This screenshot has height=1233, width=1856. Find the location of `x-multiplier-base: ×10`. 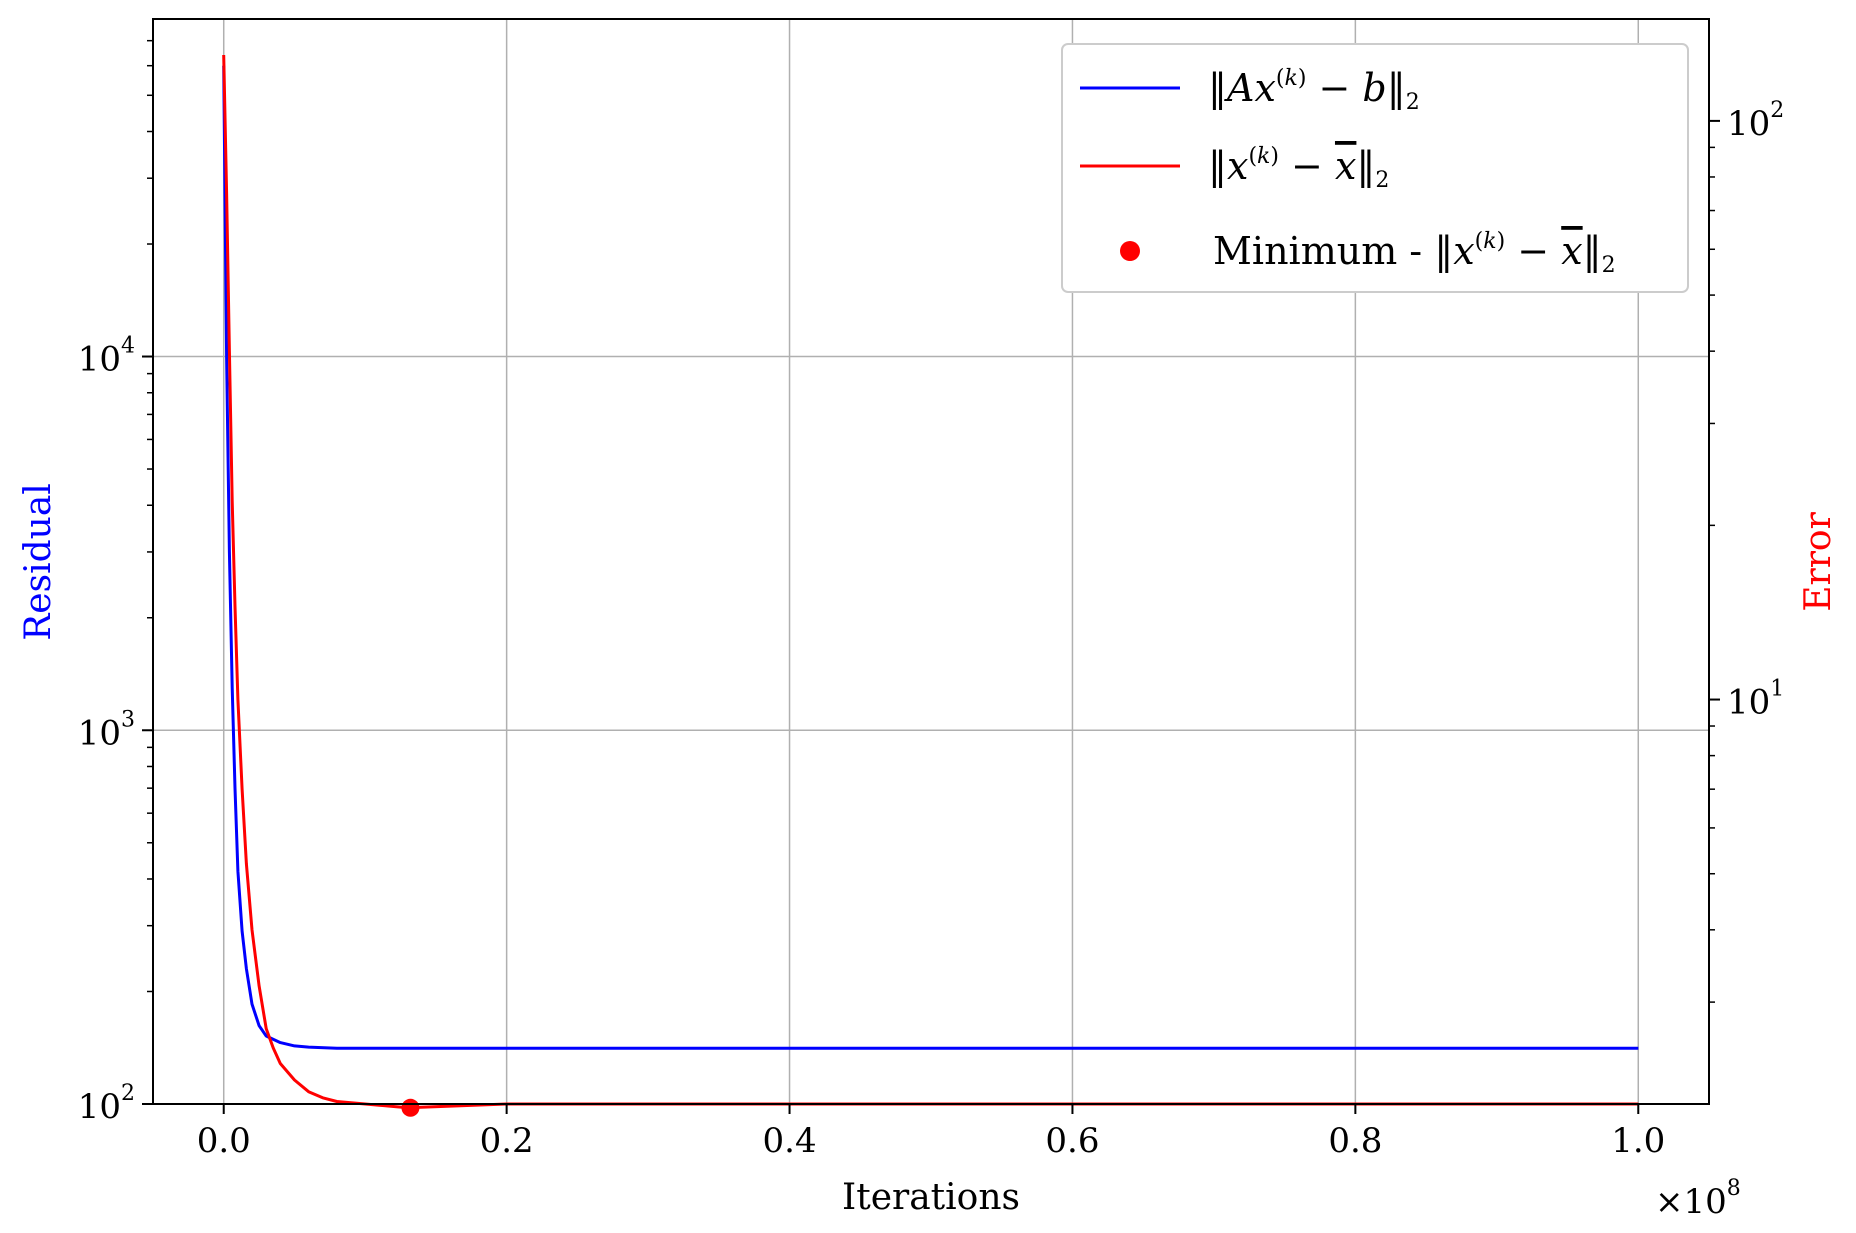

x-multiplier-base: ×10 is located at coordinates (1691, 1202).